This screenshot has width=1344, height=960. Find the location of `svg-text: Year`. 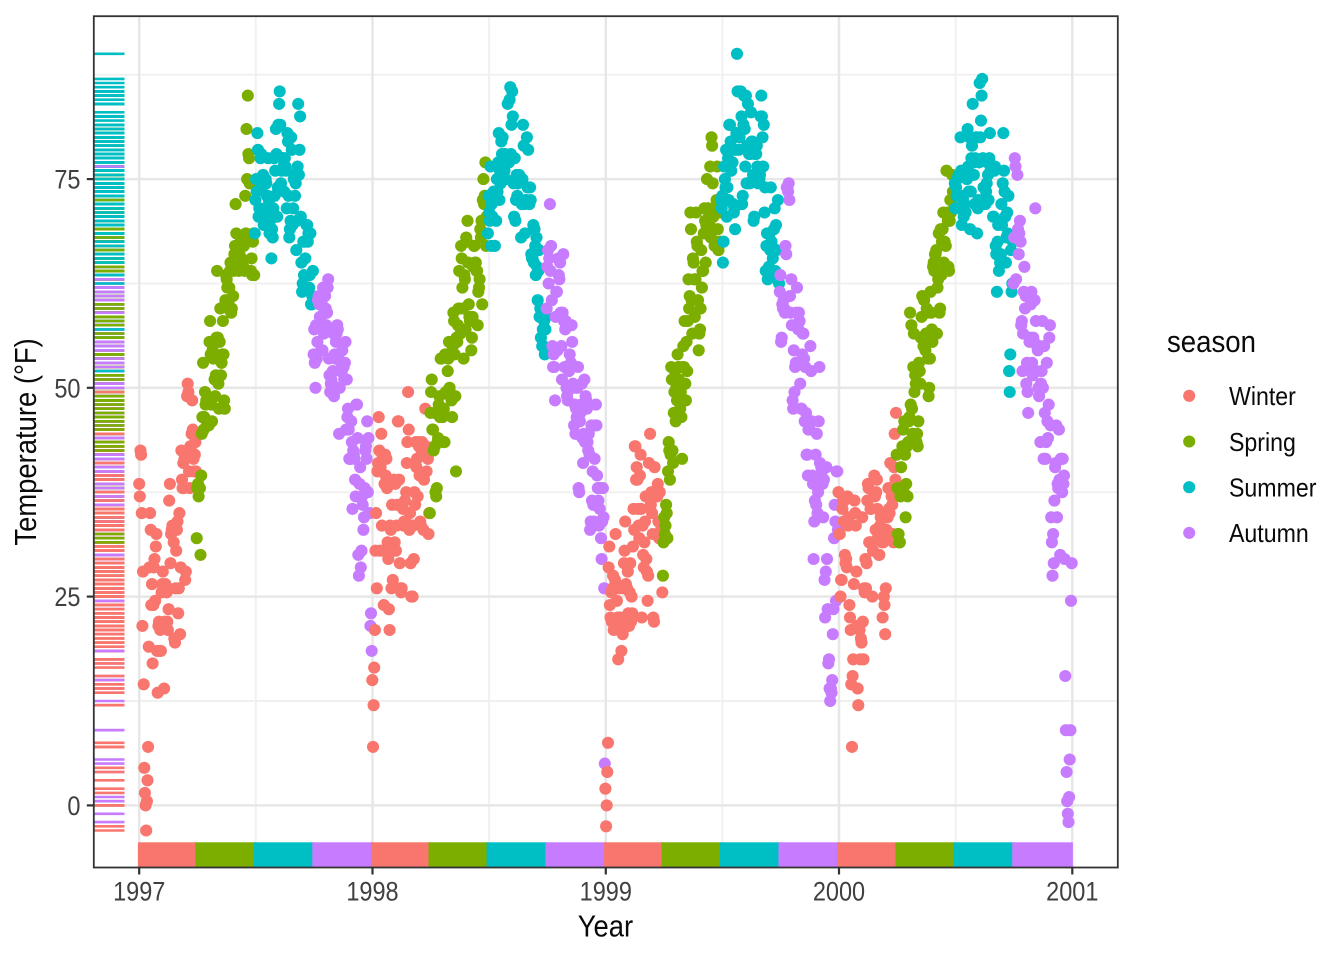

svg-text: Year is located at coordinates (606, 927).